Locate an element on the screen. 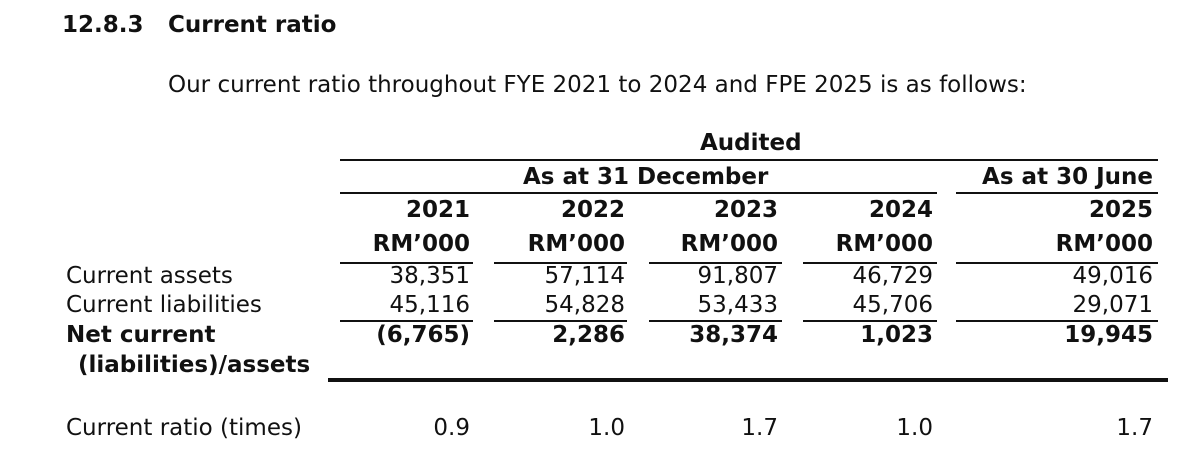 The image size is (1200, 462). header-rule-2025 is located at coordinates (1057, 263).